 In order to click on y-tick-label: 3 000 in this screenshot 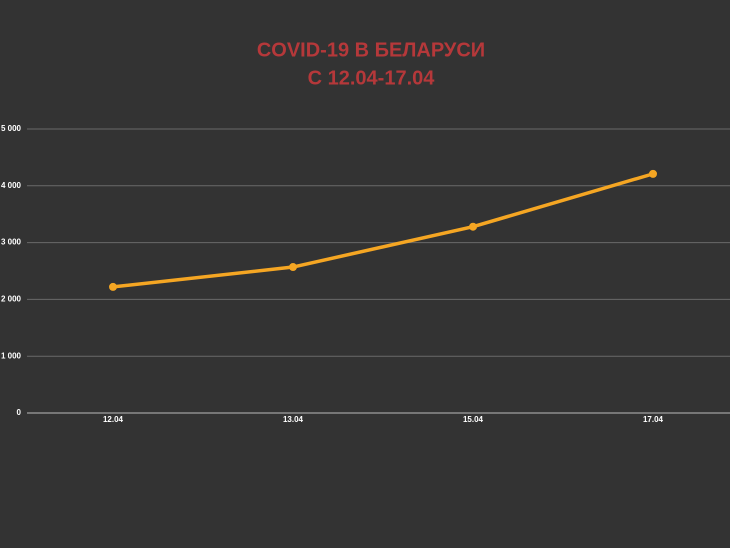, I will do `click(11, 242)`.